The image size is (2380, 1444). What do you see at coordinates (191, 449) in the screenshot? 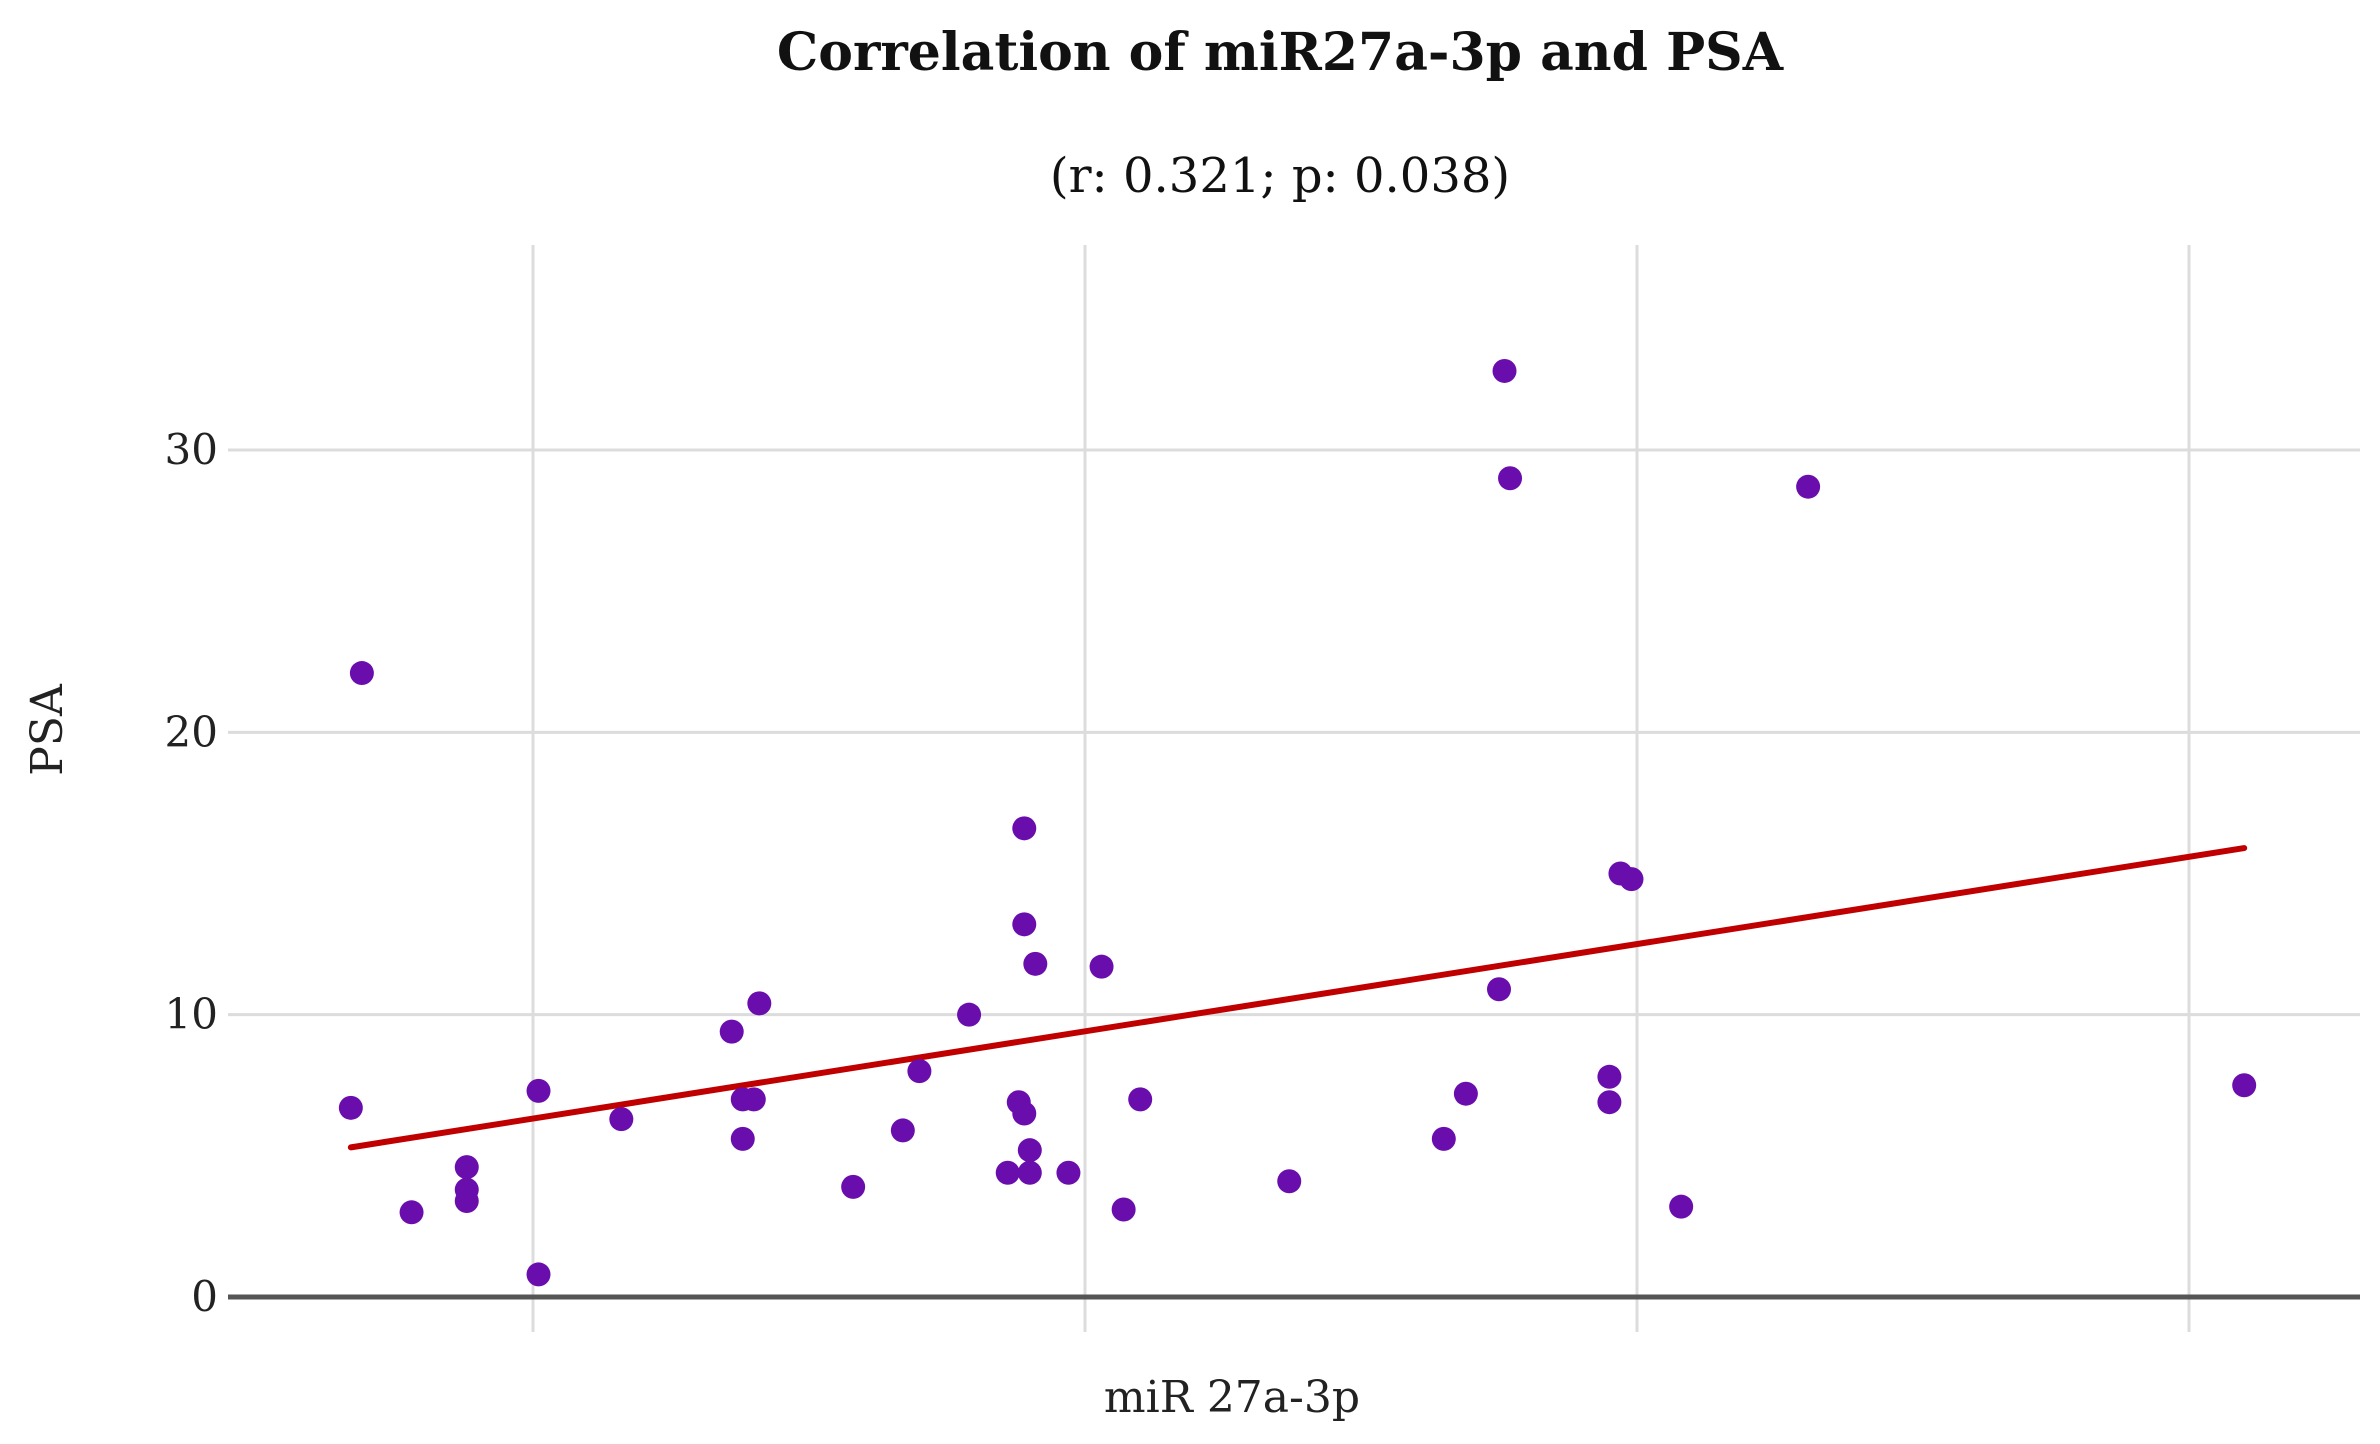
I see `y-tick-label: 30` at bounding box center [191, 449].